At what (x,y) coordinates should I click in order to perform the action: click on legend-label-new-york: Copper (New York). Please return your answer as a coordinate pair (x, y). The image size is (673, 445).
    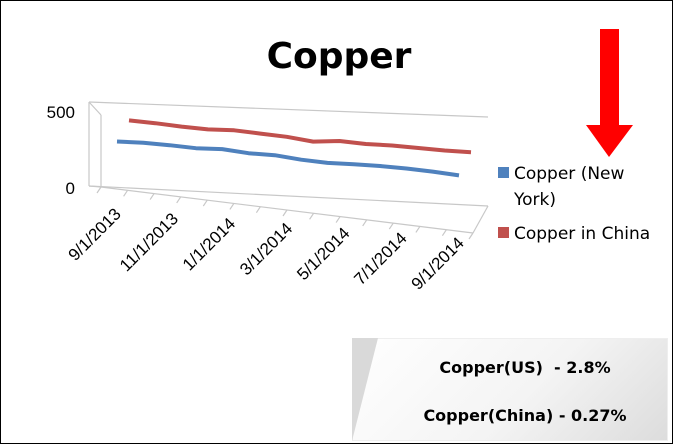
    Looking at the image, I should click on (569, 187).